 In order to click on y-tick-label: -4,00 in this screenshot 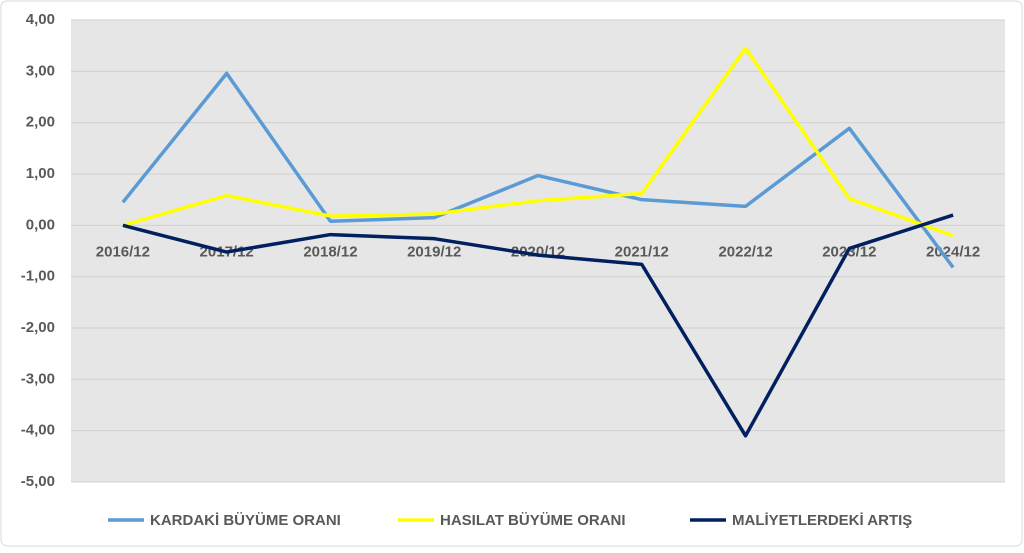, I will do `click(38, 430)`.